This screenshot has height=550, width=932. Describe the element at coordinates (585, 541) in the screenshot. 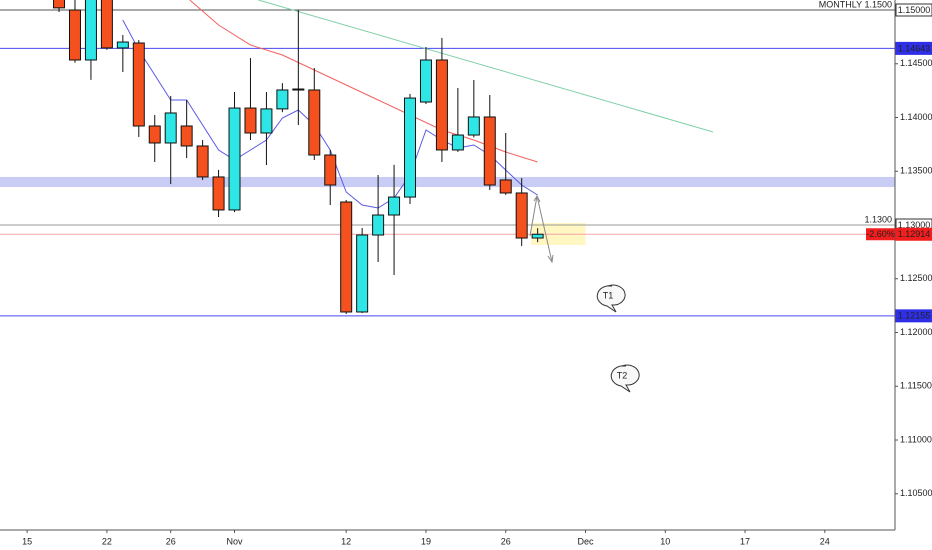

I see `x-tick-label: Dec` at that location.